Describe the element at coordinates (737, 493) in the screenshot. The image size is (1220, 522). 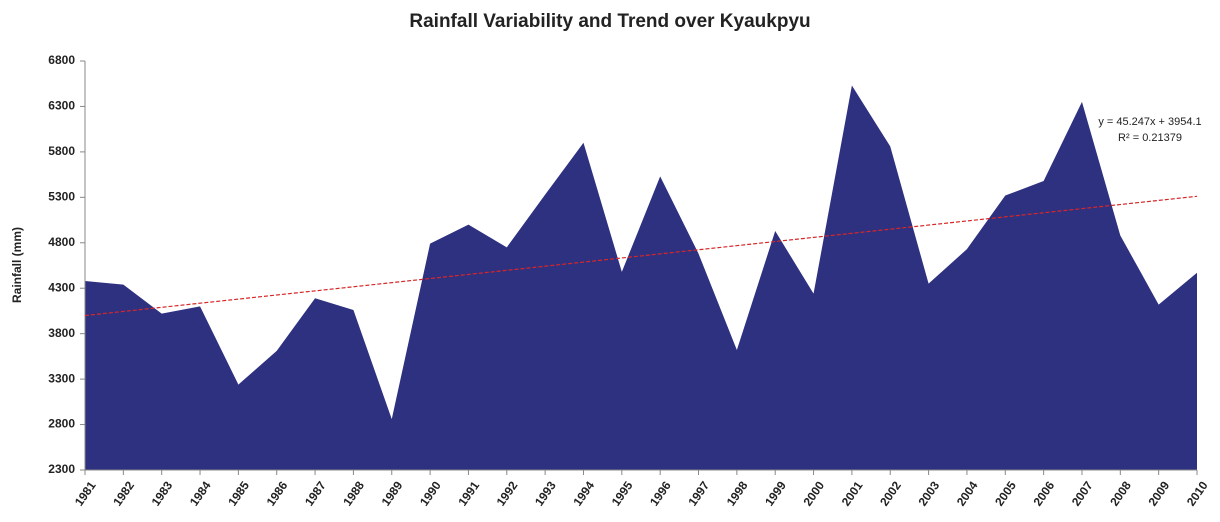
I see `x-tick-label: 1998` at that location.